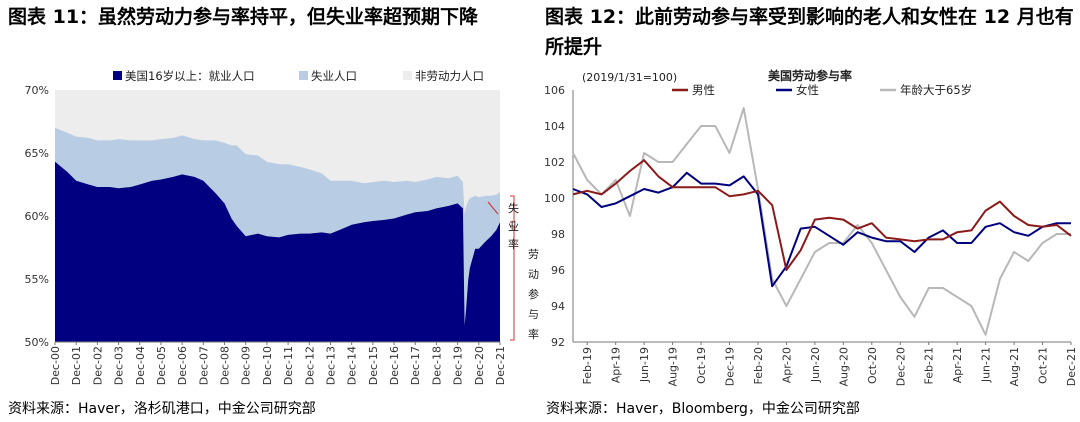 The width and height of the screenshot is (1080, 422). Describe the element at coordinates (872, 365) in the screenshot. I see `right-x-tick-label: Oct-20` at that location.